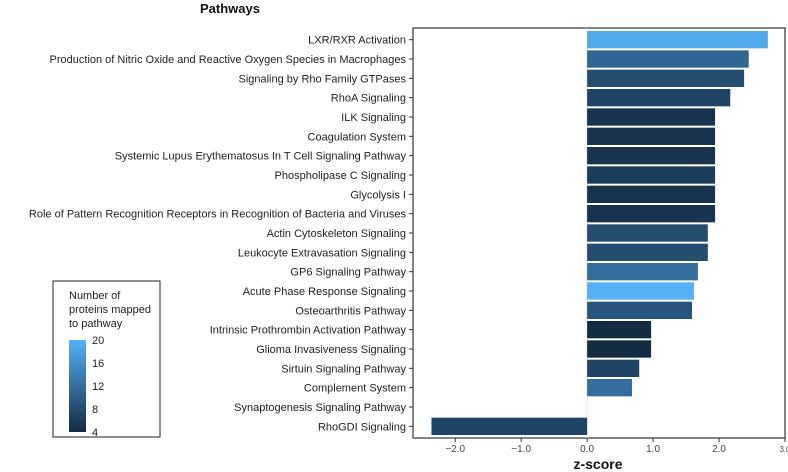  What do you see at coordinates (597, 464) in the screenshot?
I see `x-axis-title: z-score` at bounding box center [597, 464].